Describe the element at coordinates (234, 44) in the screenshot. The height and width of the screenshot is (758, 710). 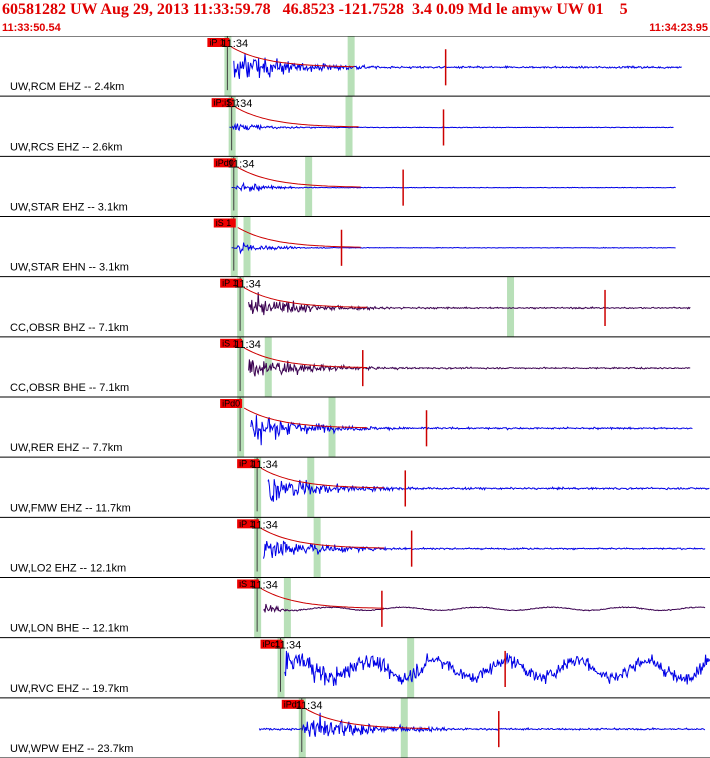
I see `clock-label-0: 11:34` at that location.